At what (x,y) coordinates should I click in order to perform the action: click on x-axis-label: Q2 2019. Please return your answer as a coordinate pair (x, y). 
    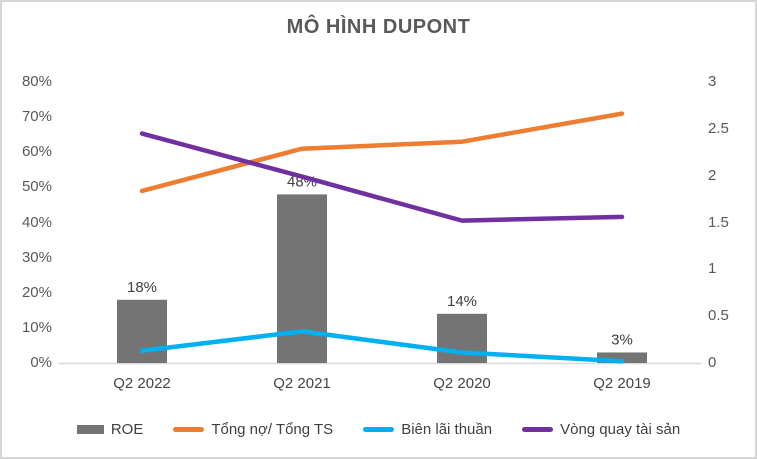
    Looking at the image, I should click on (622, 383).